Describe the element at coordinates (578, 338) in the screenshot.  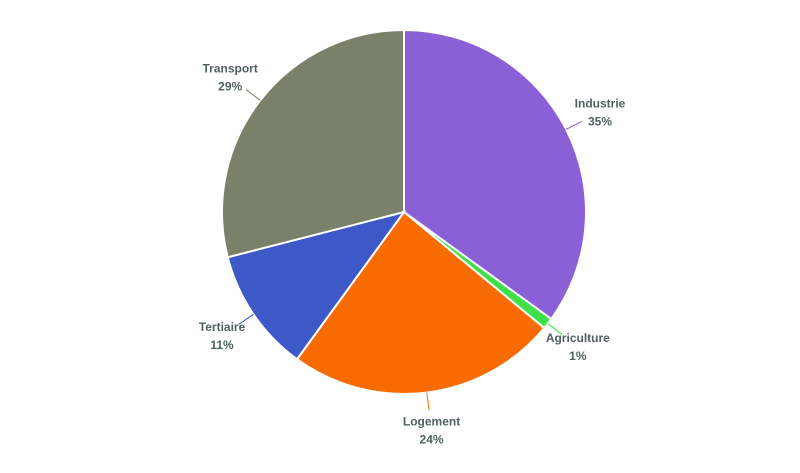
I see `slice-label: Agriculture` at that location.